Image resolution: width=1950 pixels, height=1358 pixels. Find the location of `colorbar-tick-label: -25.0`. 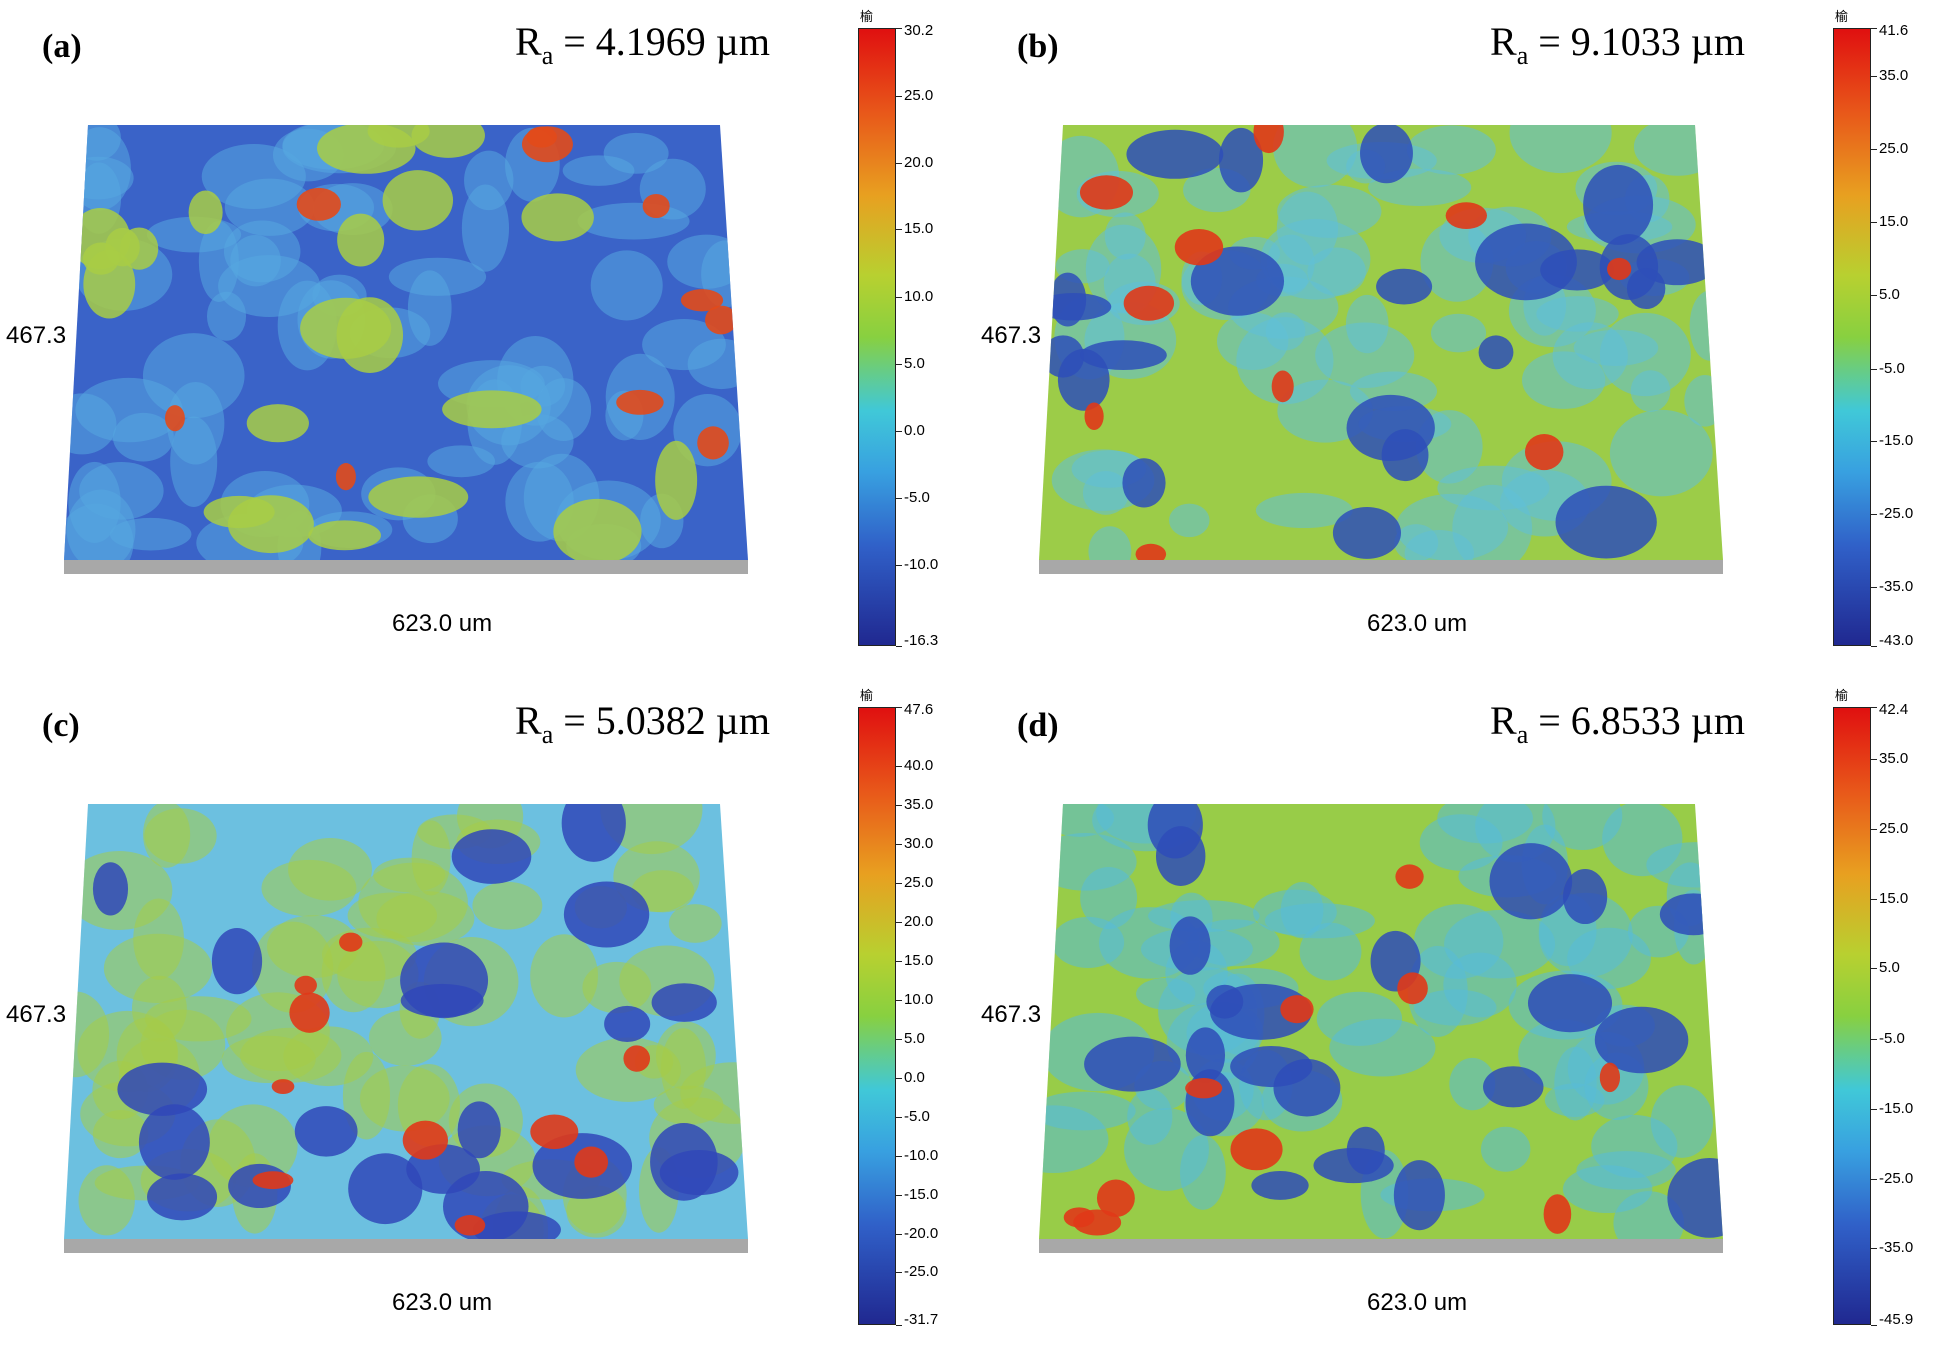

colorbar-tick-label: -25.0 is located at coordinates (1896, 514).